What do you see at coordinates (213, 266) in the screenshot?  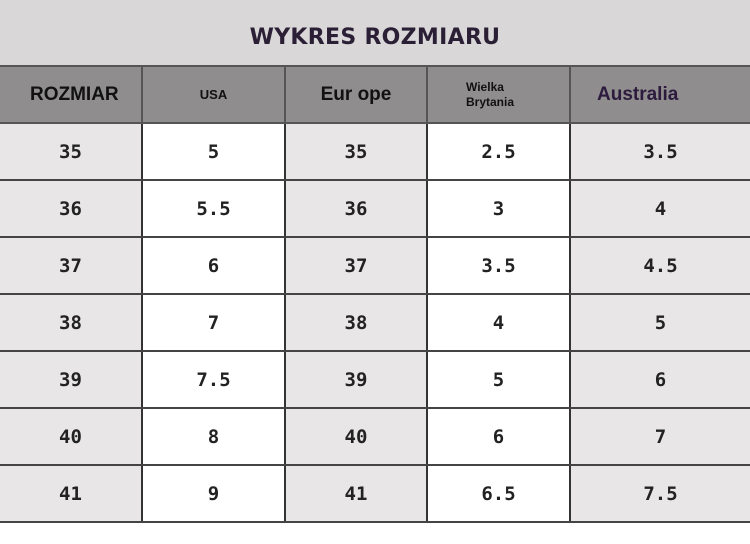 I see `cell-usa: 6` at bounding box center [213, 266].